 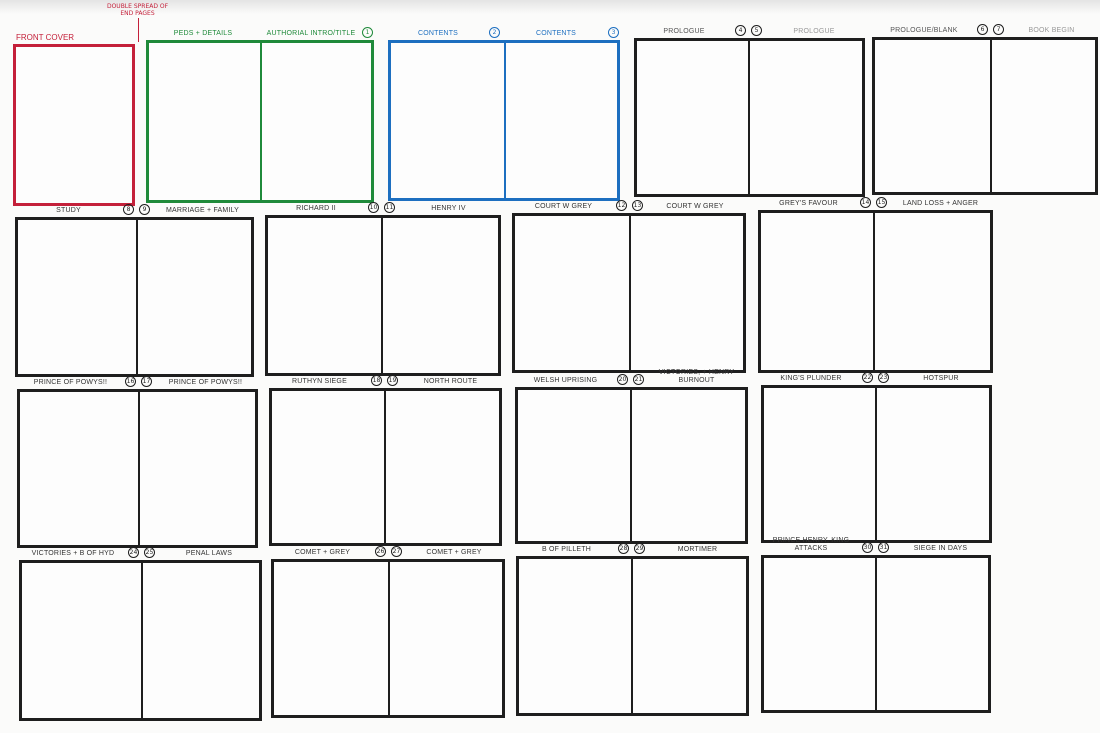 I want to click on right-page-label: Comet + Grey, so click(x=454, y=552).